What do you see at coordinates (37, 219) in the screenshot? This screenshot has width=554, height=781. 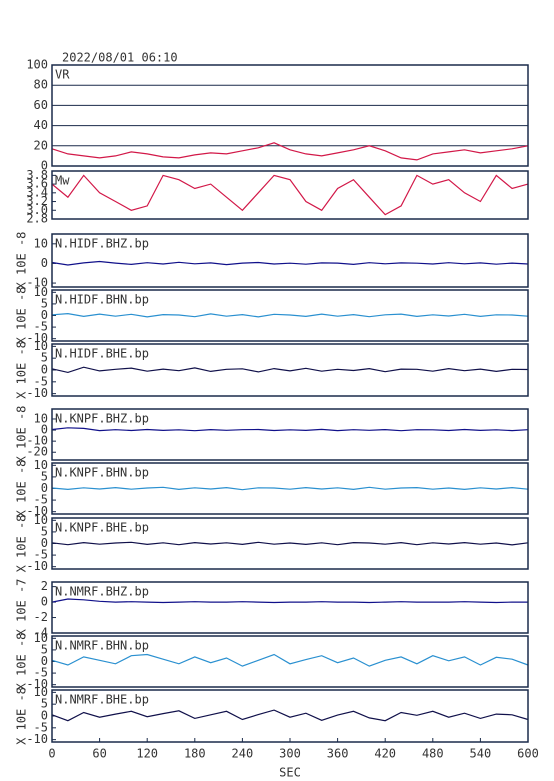 I see `y-tick-label: 2.8` at bounding box center [37, 219].